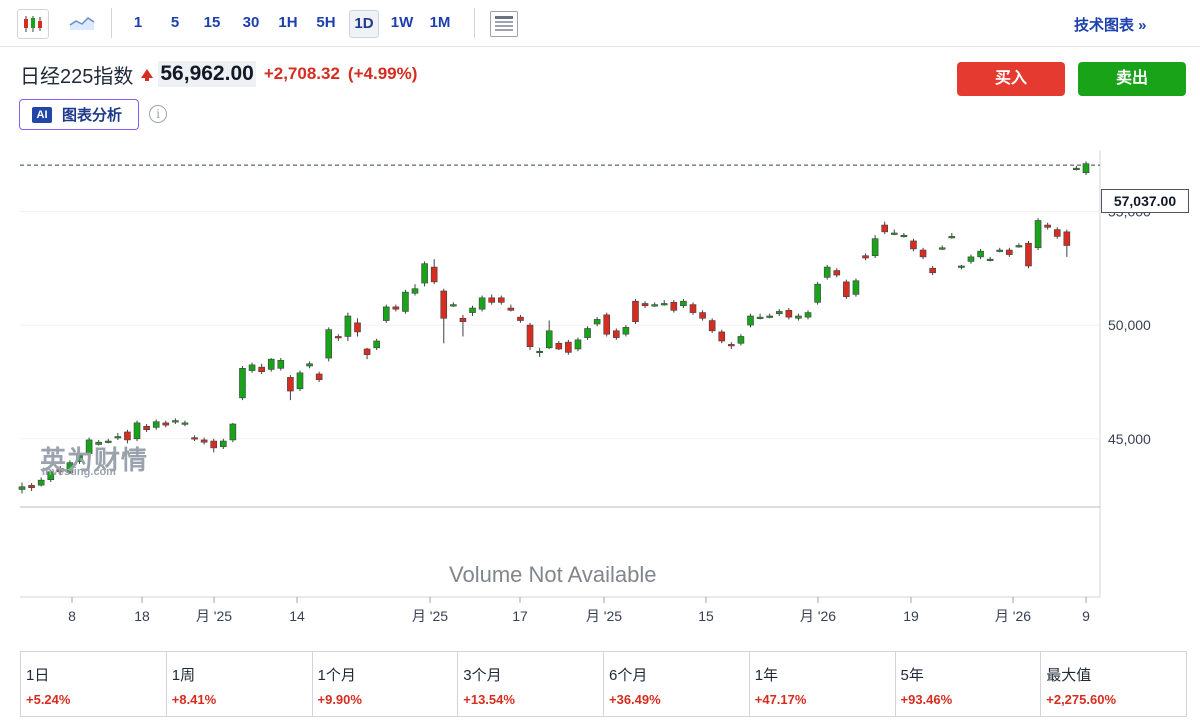 The width and height of the screenshot is (1200, 720). I want to click on layout-icon, so click(504, 24).